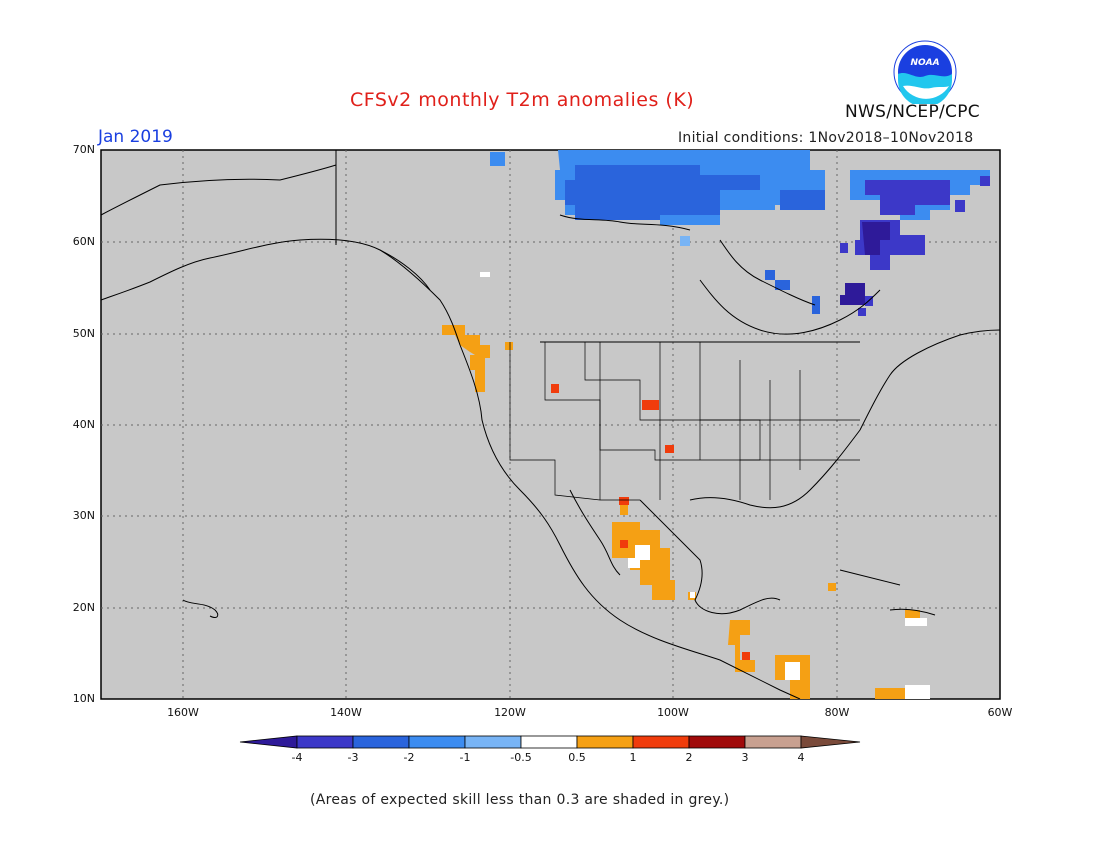  What do you see at coordinates (297, 757) in the screenshot?
I see `colorbar-label: -4` at bounding box center [297, 757].